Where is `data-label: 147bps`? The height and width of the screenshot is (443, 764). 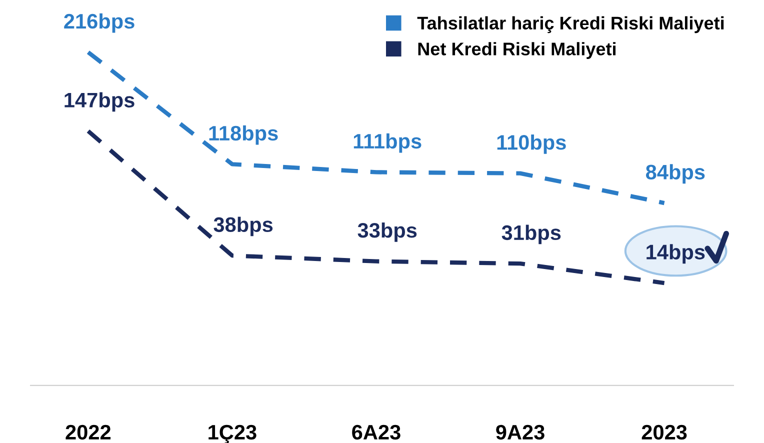 data-label: 147bps is located at coordinates (99, 102).